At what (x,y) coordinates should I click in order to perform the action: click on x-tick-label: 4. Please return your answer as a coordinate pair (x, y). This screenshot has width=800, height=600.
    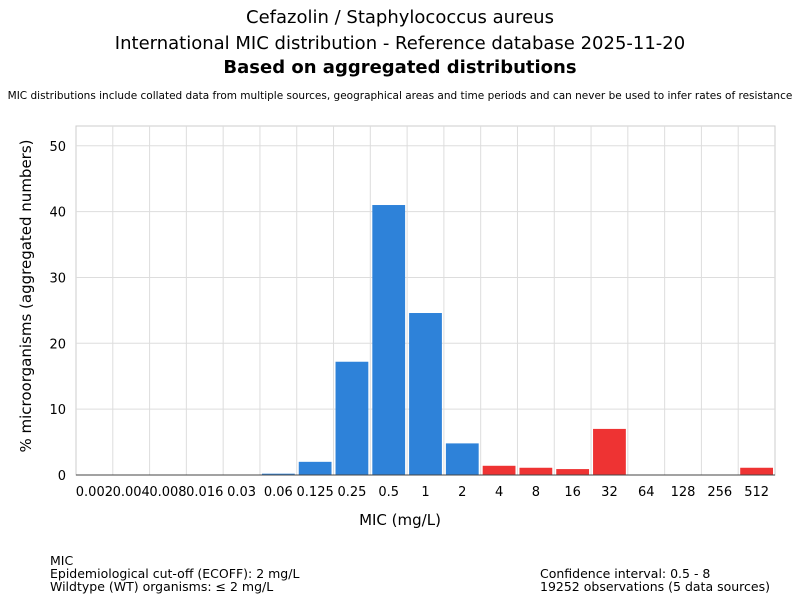
    Looking at the image, I should click on (499, 492).